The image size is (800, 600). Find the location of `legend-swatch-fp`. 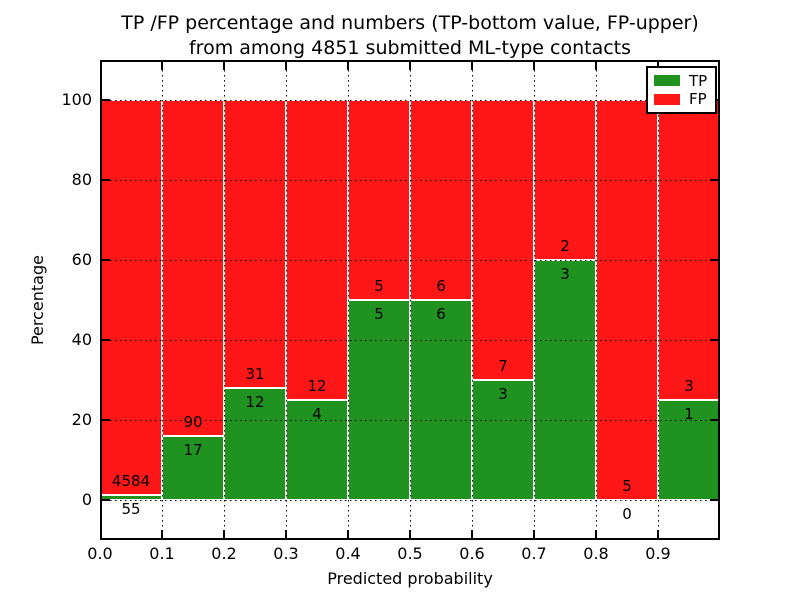

legend-swatch-fp is located at coordinates (667, 99).